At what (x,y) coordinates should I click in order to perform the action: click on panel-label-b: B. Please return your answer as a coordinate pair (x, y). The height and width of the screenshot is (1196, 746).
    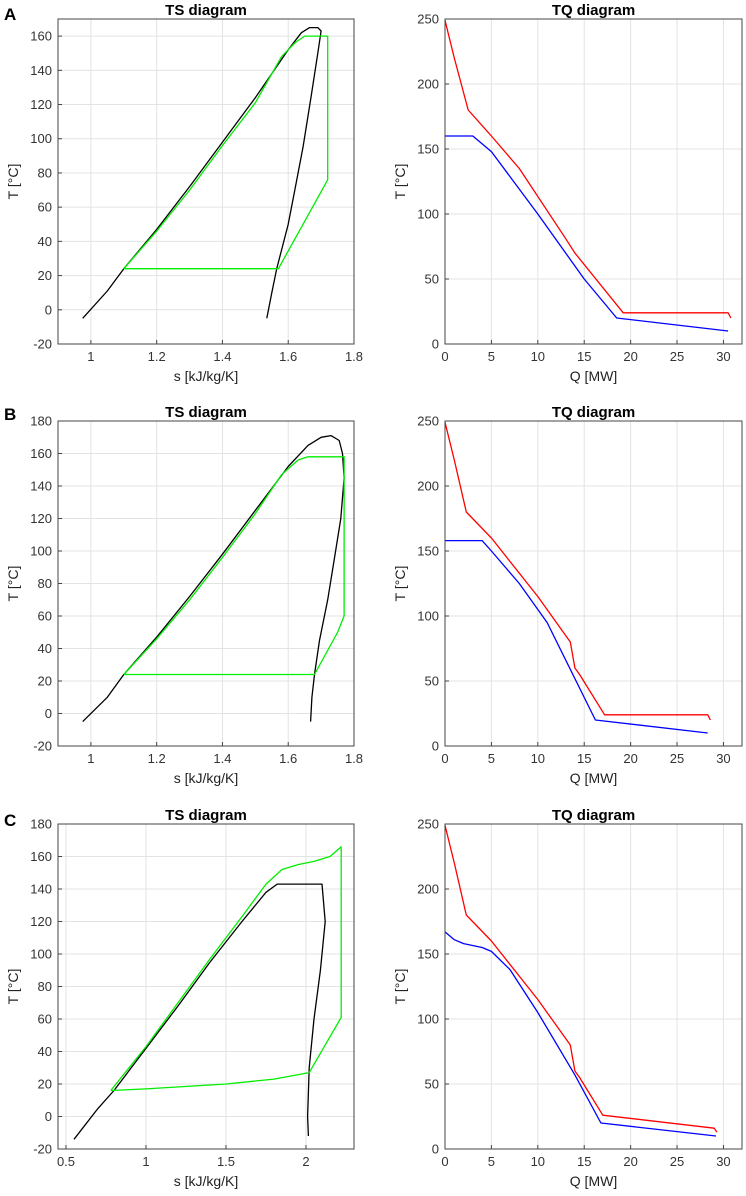
    Looking at the image, I should click on (10, 414).